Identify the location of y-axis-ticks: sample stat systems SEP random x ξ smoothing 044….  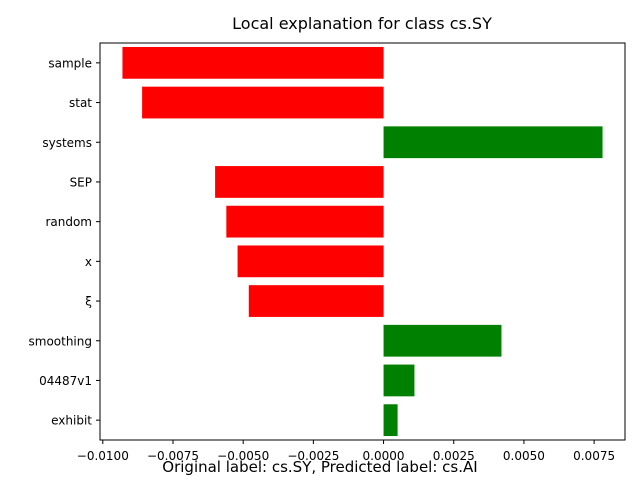
(64, 242).